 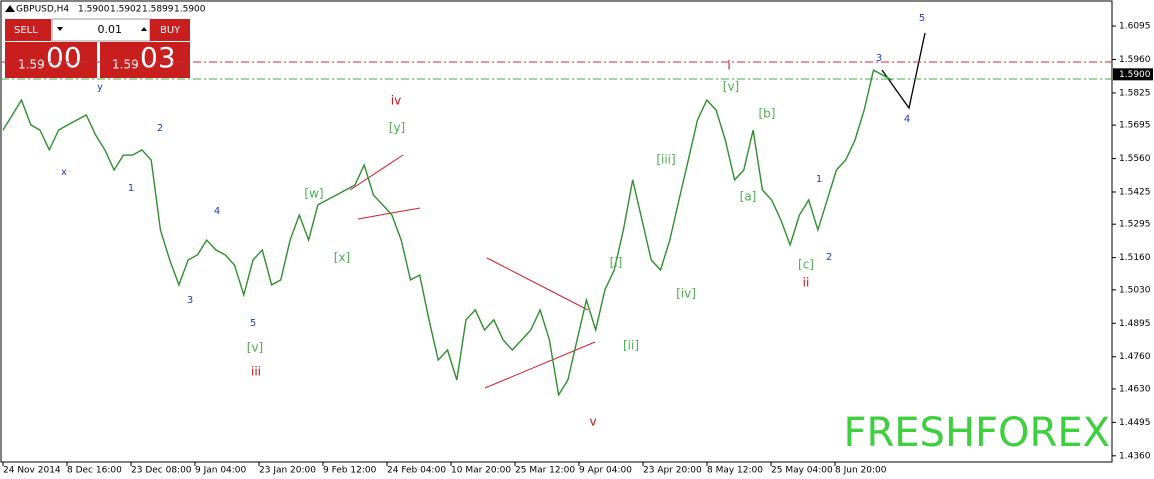 What do you see at coordinates (31, 65) in the screenshot?
I see `sell-price: 1.59` at bounding box center [31, 65].